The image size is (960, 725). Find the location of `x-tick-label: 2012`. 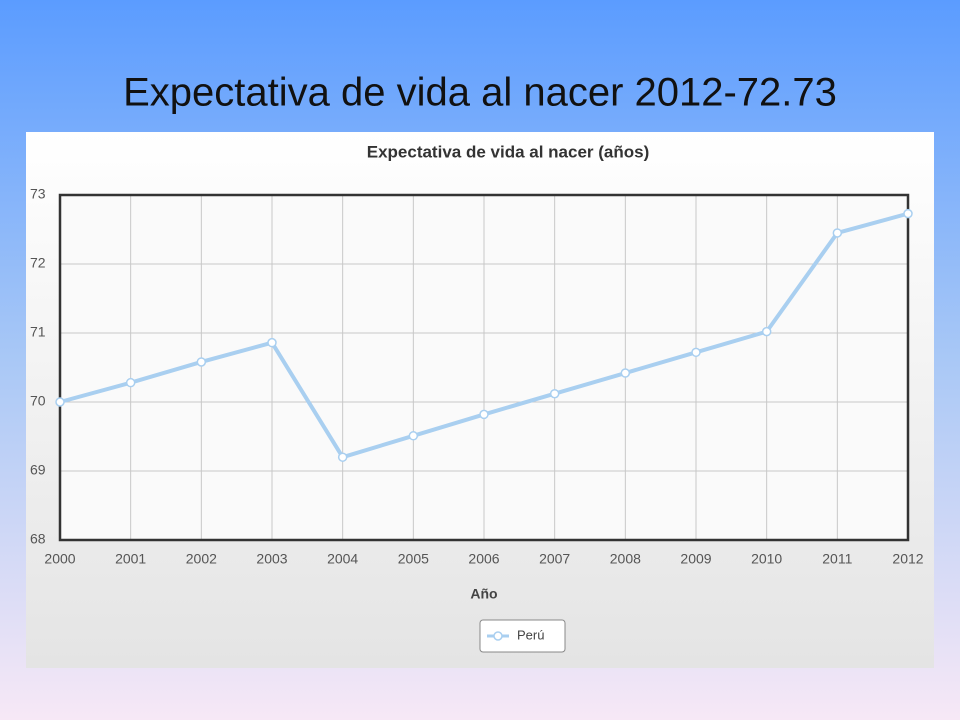

x-tick-label: 2012 is located at coordinates (907, 559).